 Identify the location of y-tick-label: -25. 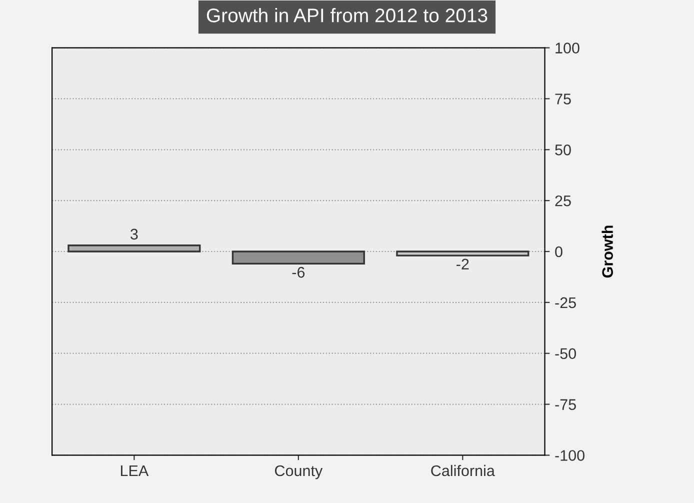
(565, 302).